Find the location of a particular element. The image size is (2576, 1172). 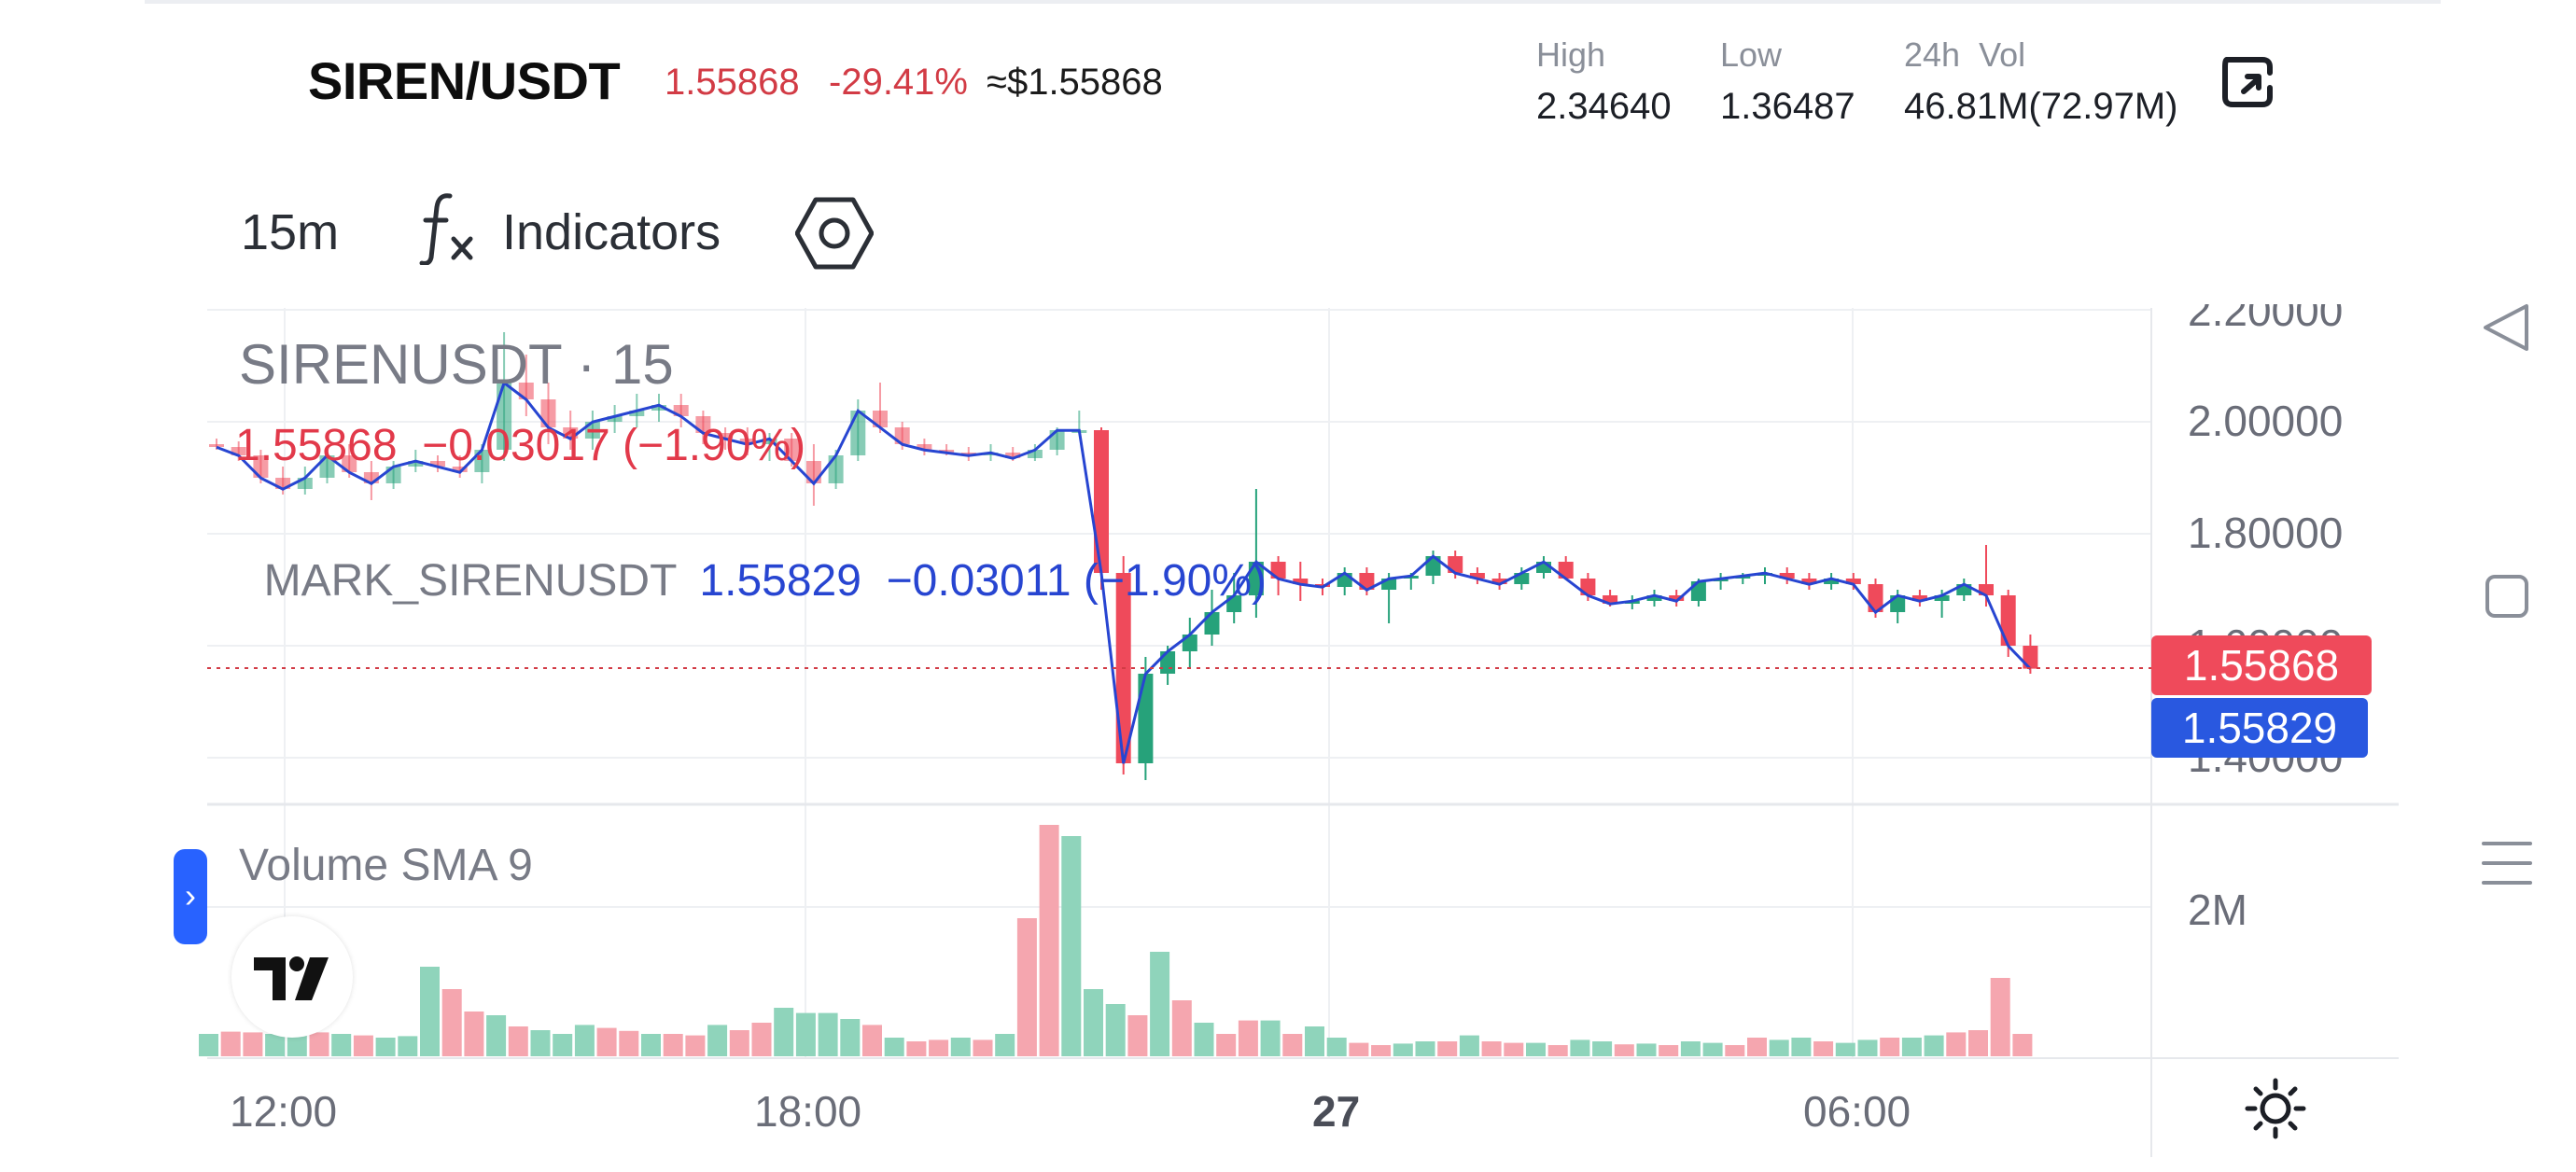

y-label: 1.80000 is located at coordinates (2266, 533).